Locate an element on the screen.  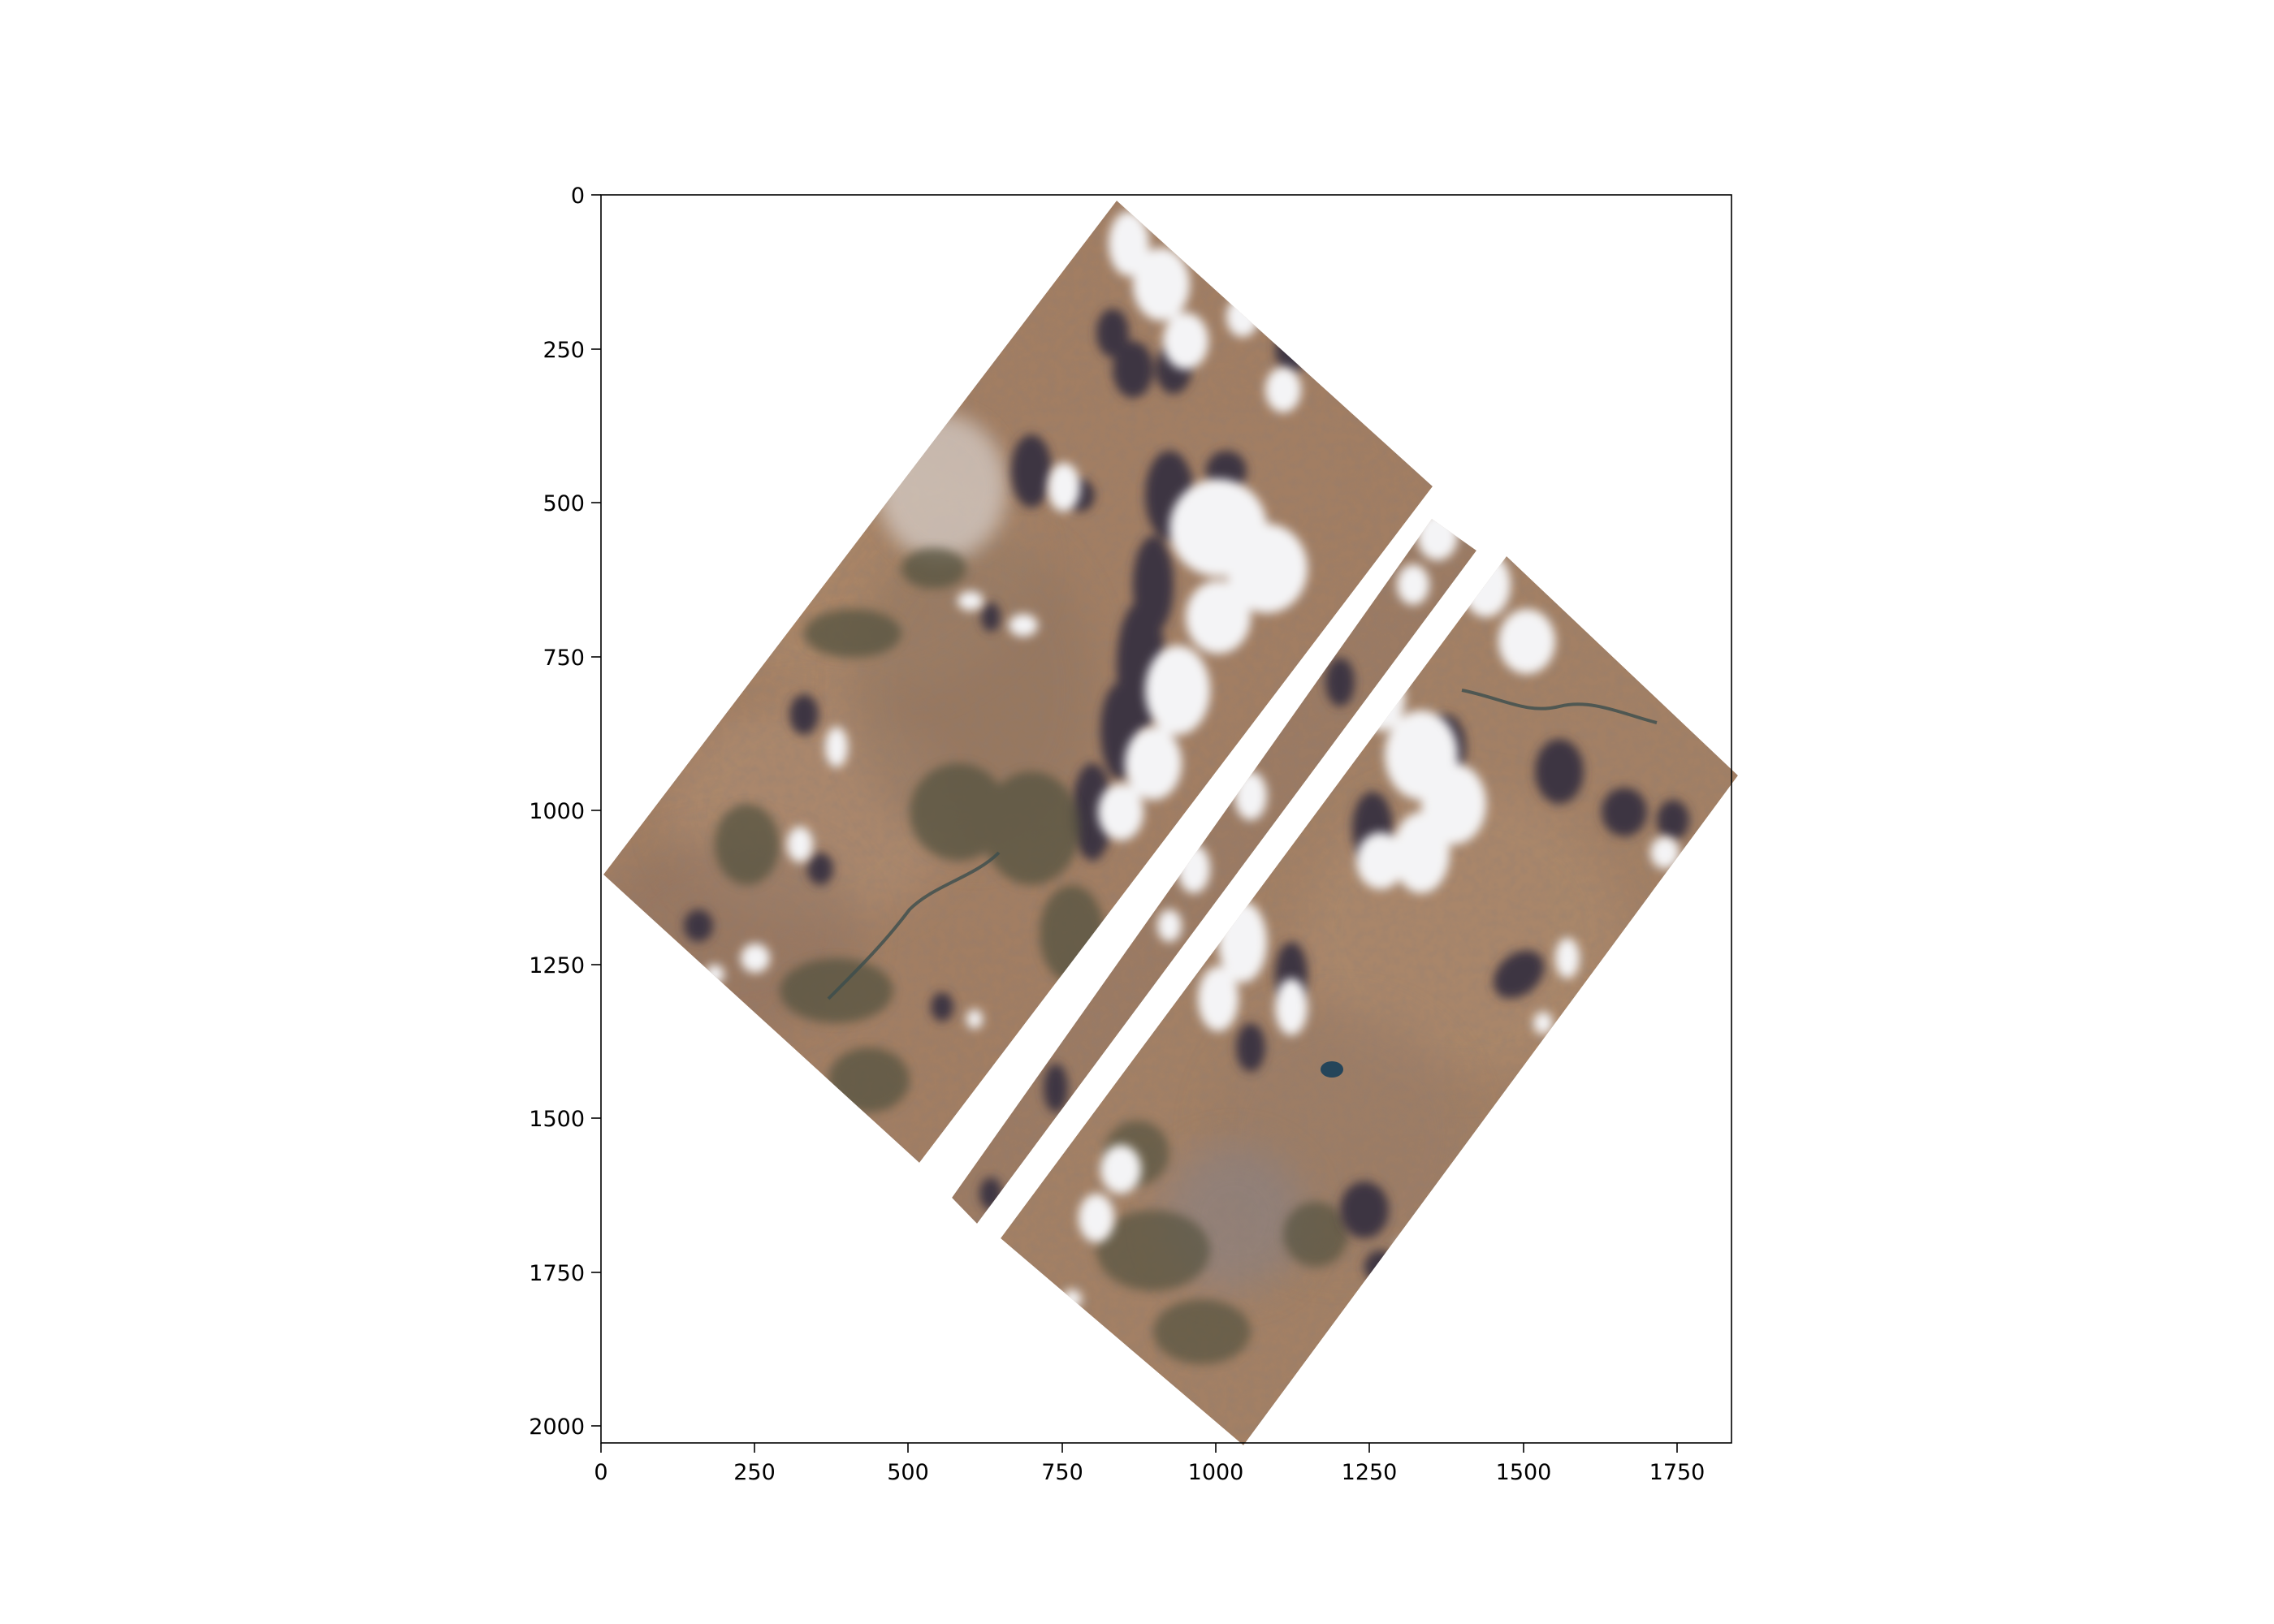
y-tick-labels: 0 250 500 750 1000 1250 1500 1750 2000 is located at coordinates (557, 812).